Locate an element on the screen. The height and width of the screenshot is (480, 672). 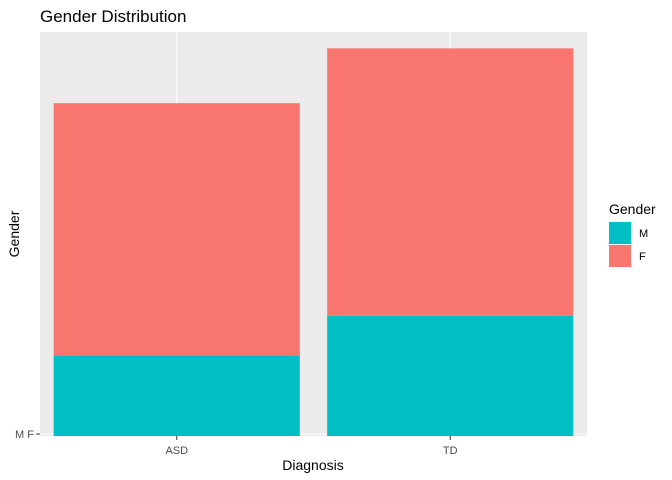
legend: Gender MF is located at coordinates (632, 234).